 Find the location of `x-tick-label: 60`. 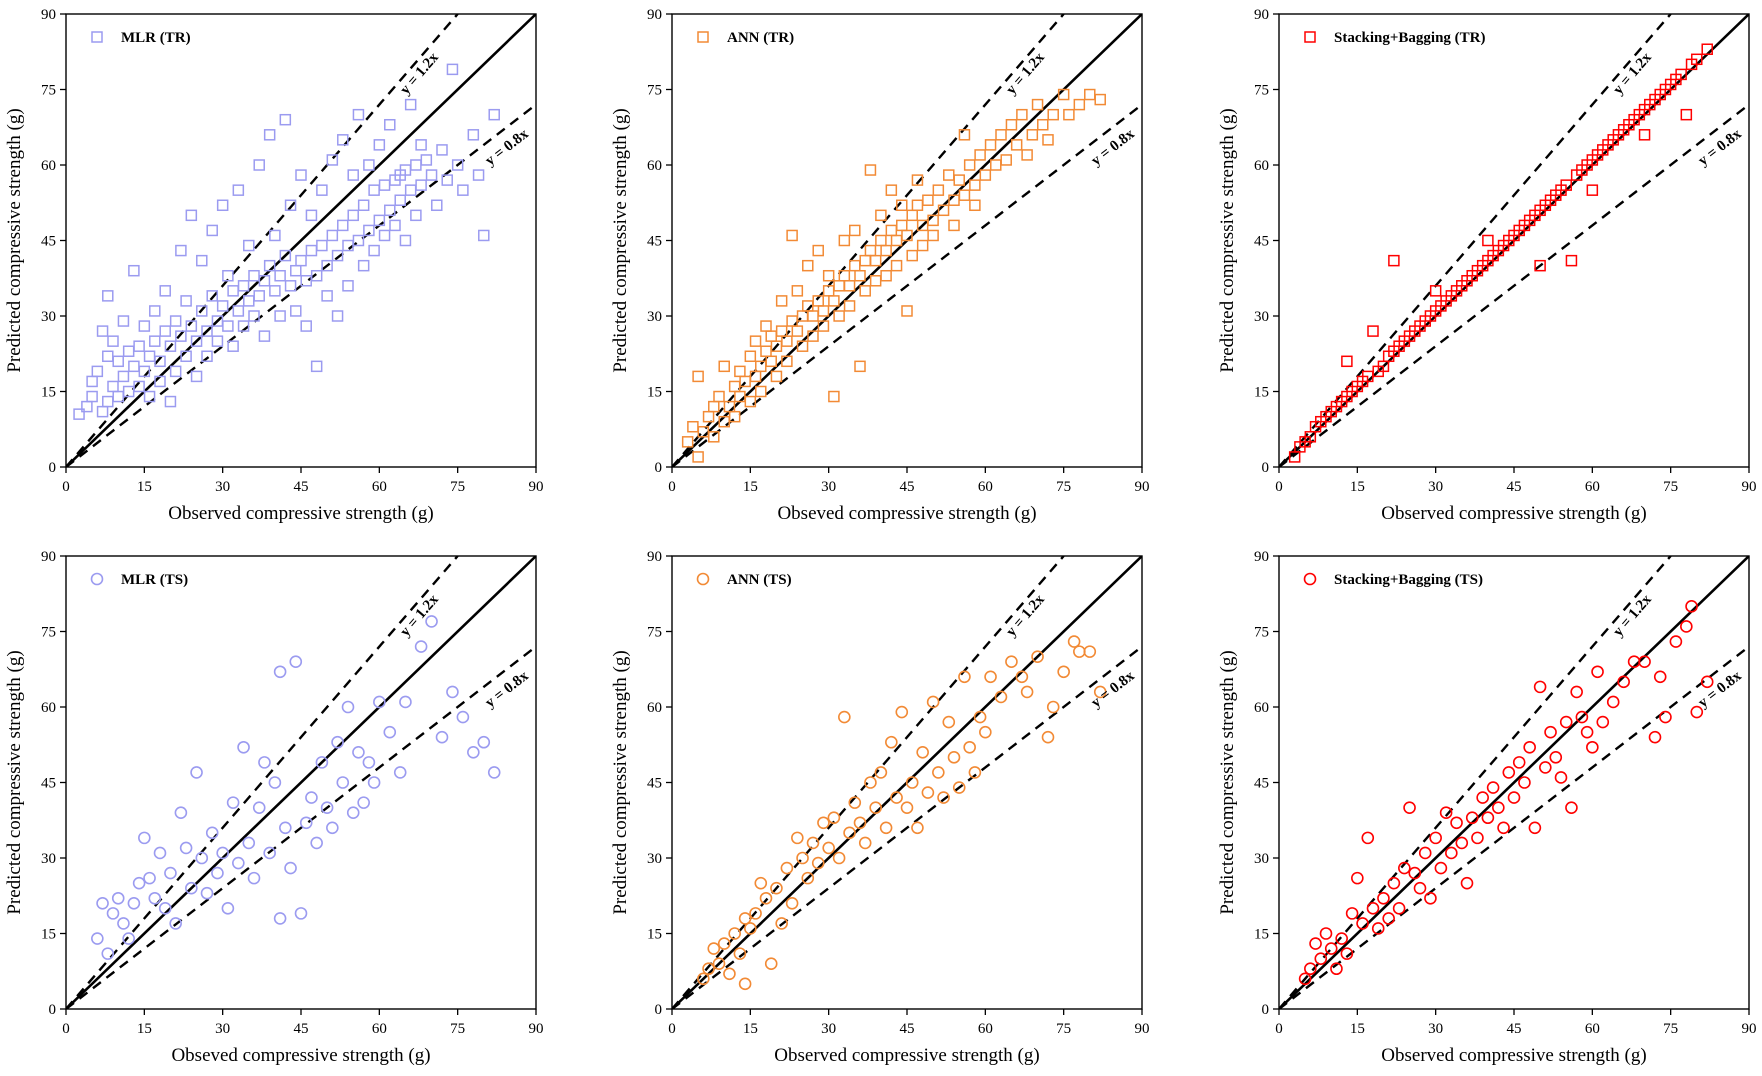

x-tick-label: 60 is located at coordinates (379, 1029).